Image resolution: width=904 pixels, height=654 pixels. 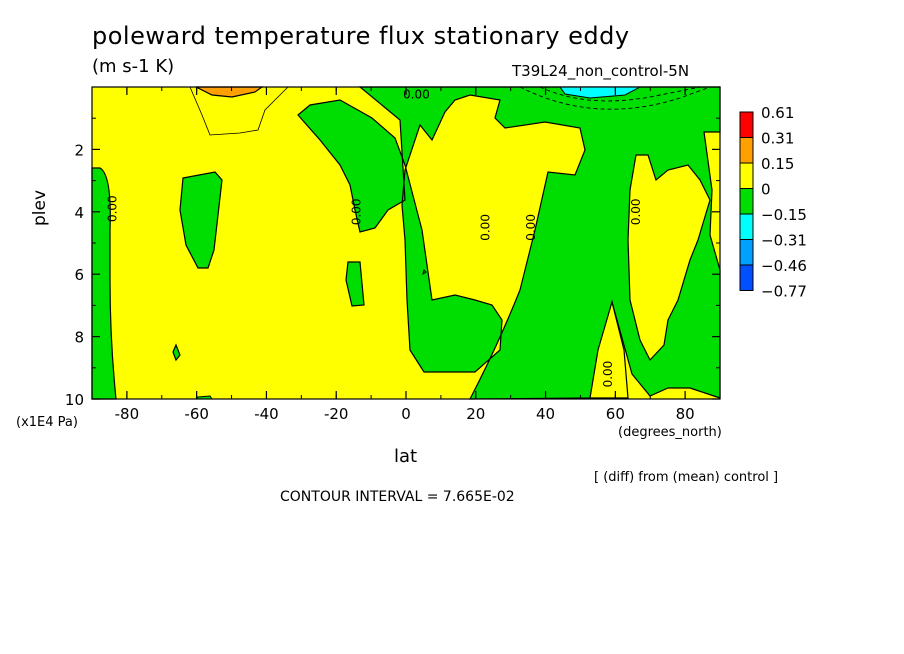 What do you see at coordinates (784, 241) in the screenshot?
I see `colorbar-label: −0.31` at bounding box center [784, 241].